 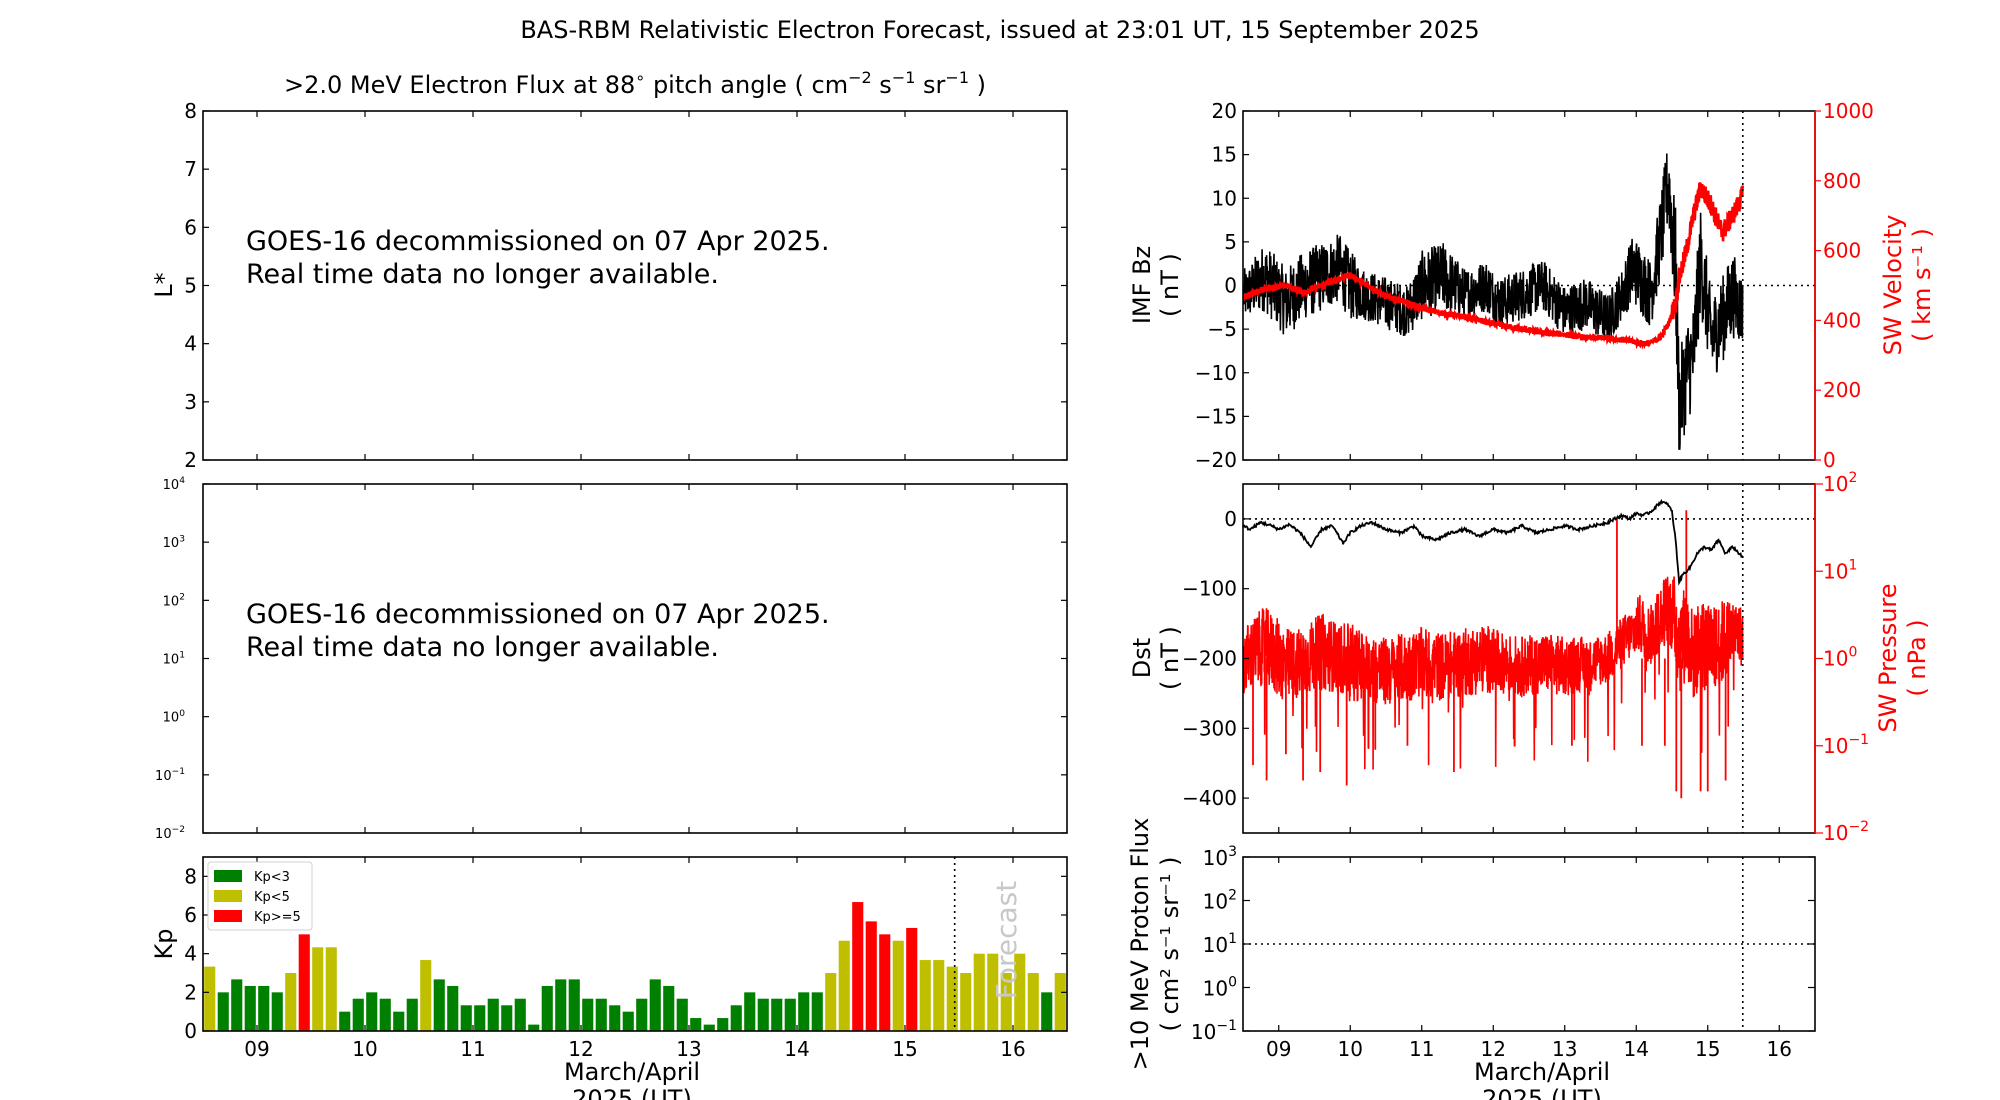 I want to click on imf-ylabel-2: ( nT ), so click(x=1170, y=285).